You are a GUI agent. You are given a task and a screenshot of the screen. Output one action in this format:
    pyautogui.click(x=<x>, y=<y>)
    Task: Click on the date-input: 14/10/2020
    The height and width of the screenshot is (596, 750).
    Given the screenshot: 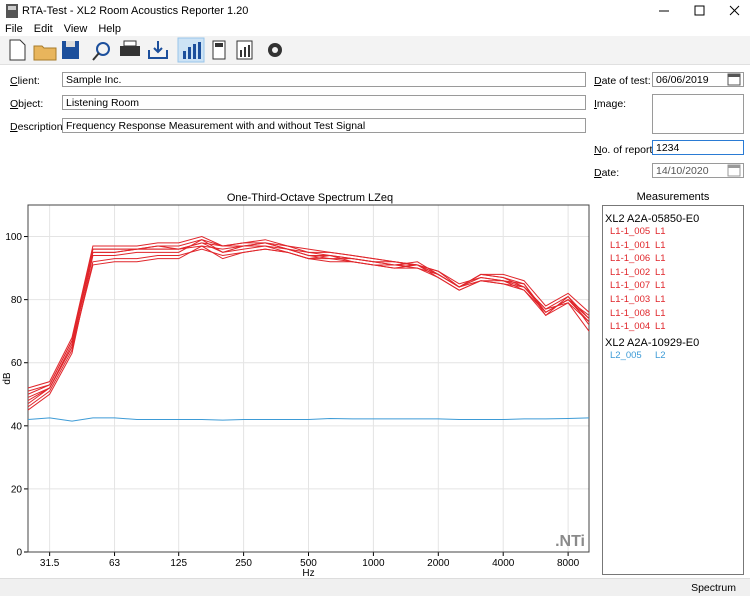 What is the action you would take?
    pyautogui.click(x=698, y=170)
    